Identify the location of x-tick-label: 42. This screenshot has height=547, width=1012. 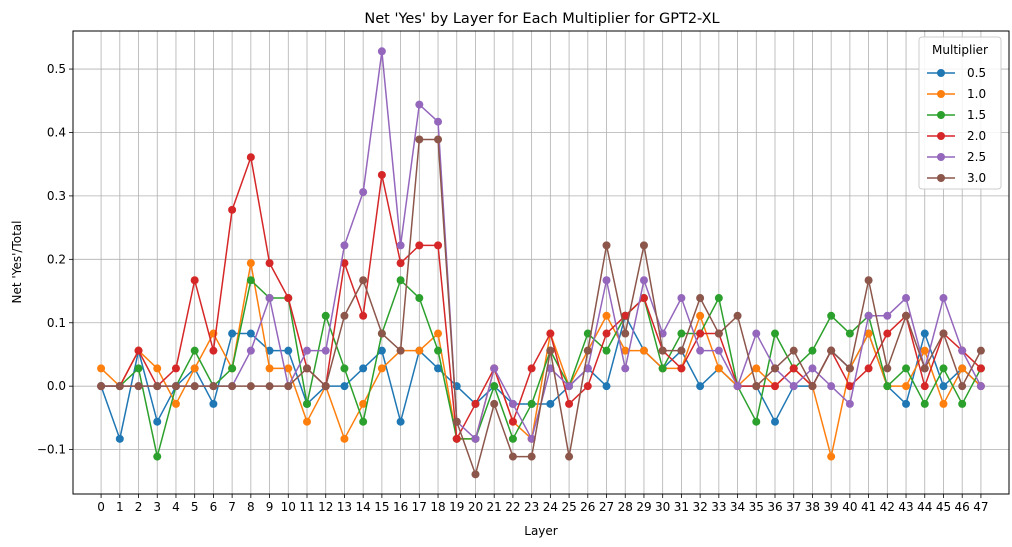
(887, 507).